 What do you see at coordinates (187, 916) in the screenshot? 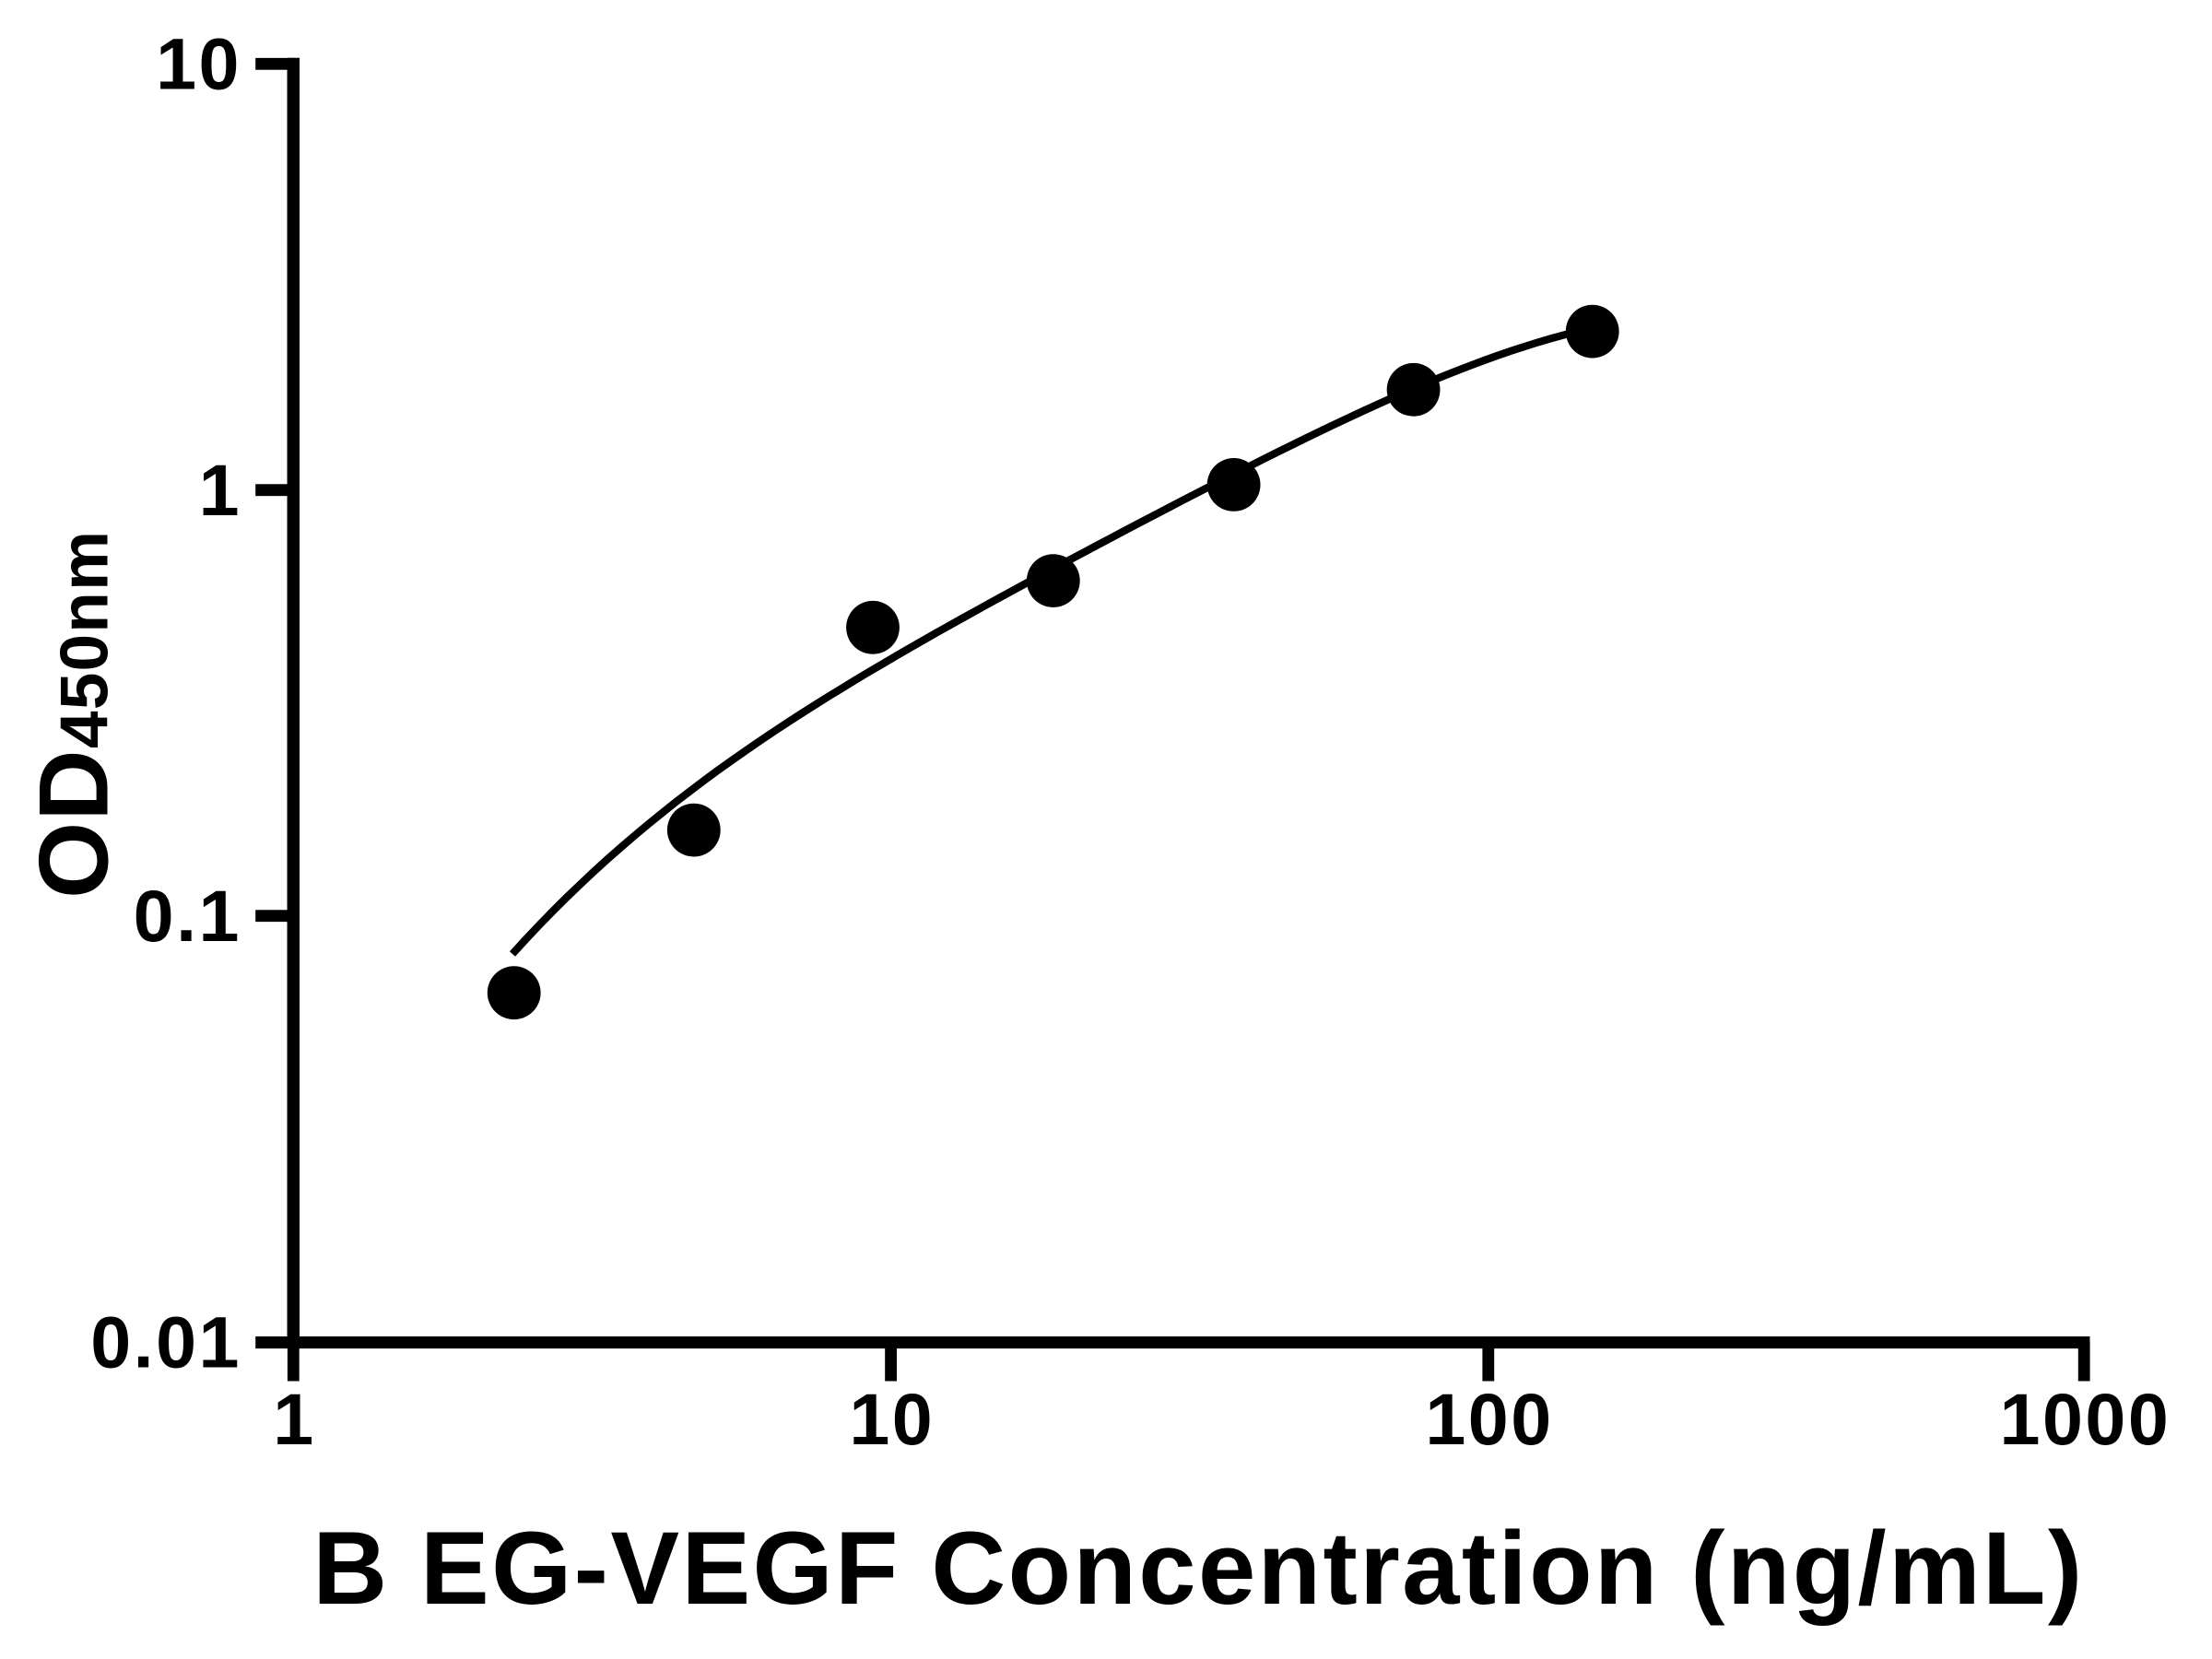
I see `svg-text: 0.1` at bounding box center [187, 916].